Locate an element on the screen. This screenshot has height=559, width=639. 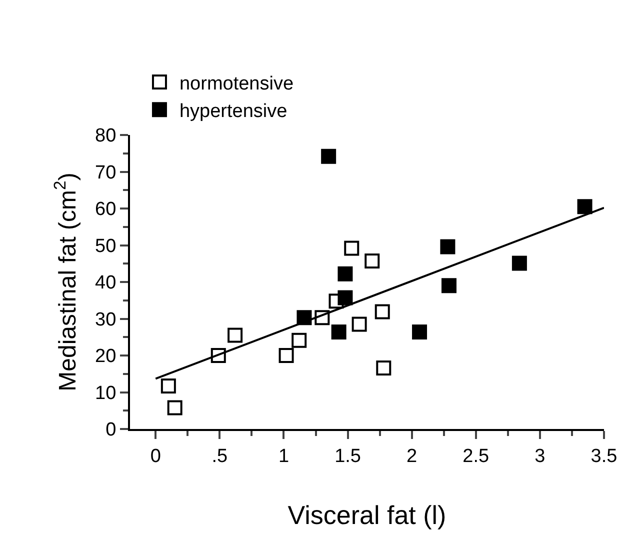
y-tick-label: 70 is located at coordinates (105, 173).